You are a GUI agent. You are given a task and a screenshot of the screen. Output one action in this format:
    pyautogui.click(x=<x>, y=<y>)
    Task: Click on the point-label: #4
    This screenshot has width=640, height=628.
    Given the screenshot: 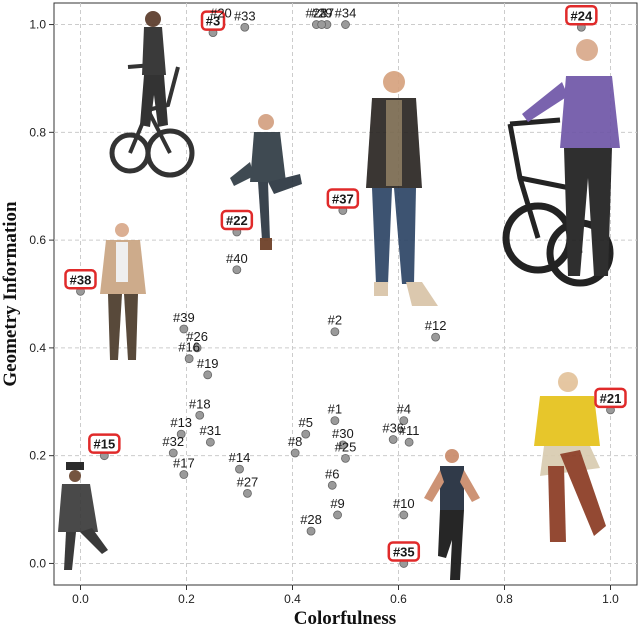 What is the action you would take?
    pyautogui.click(x=404, y=409)
    